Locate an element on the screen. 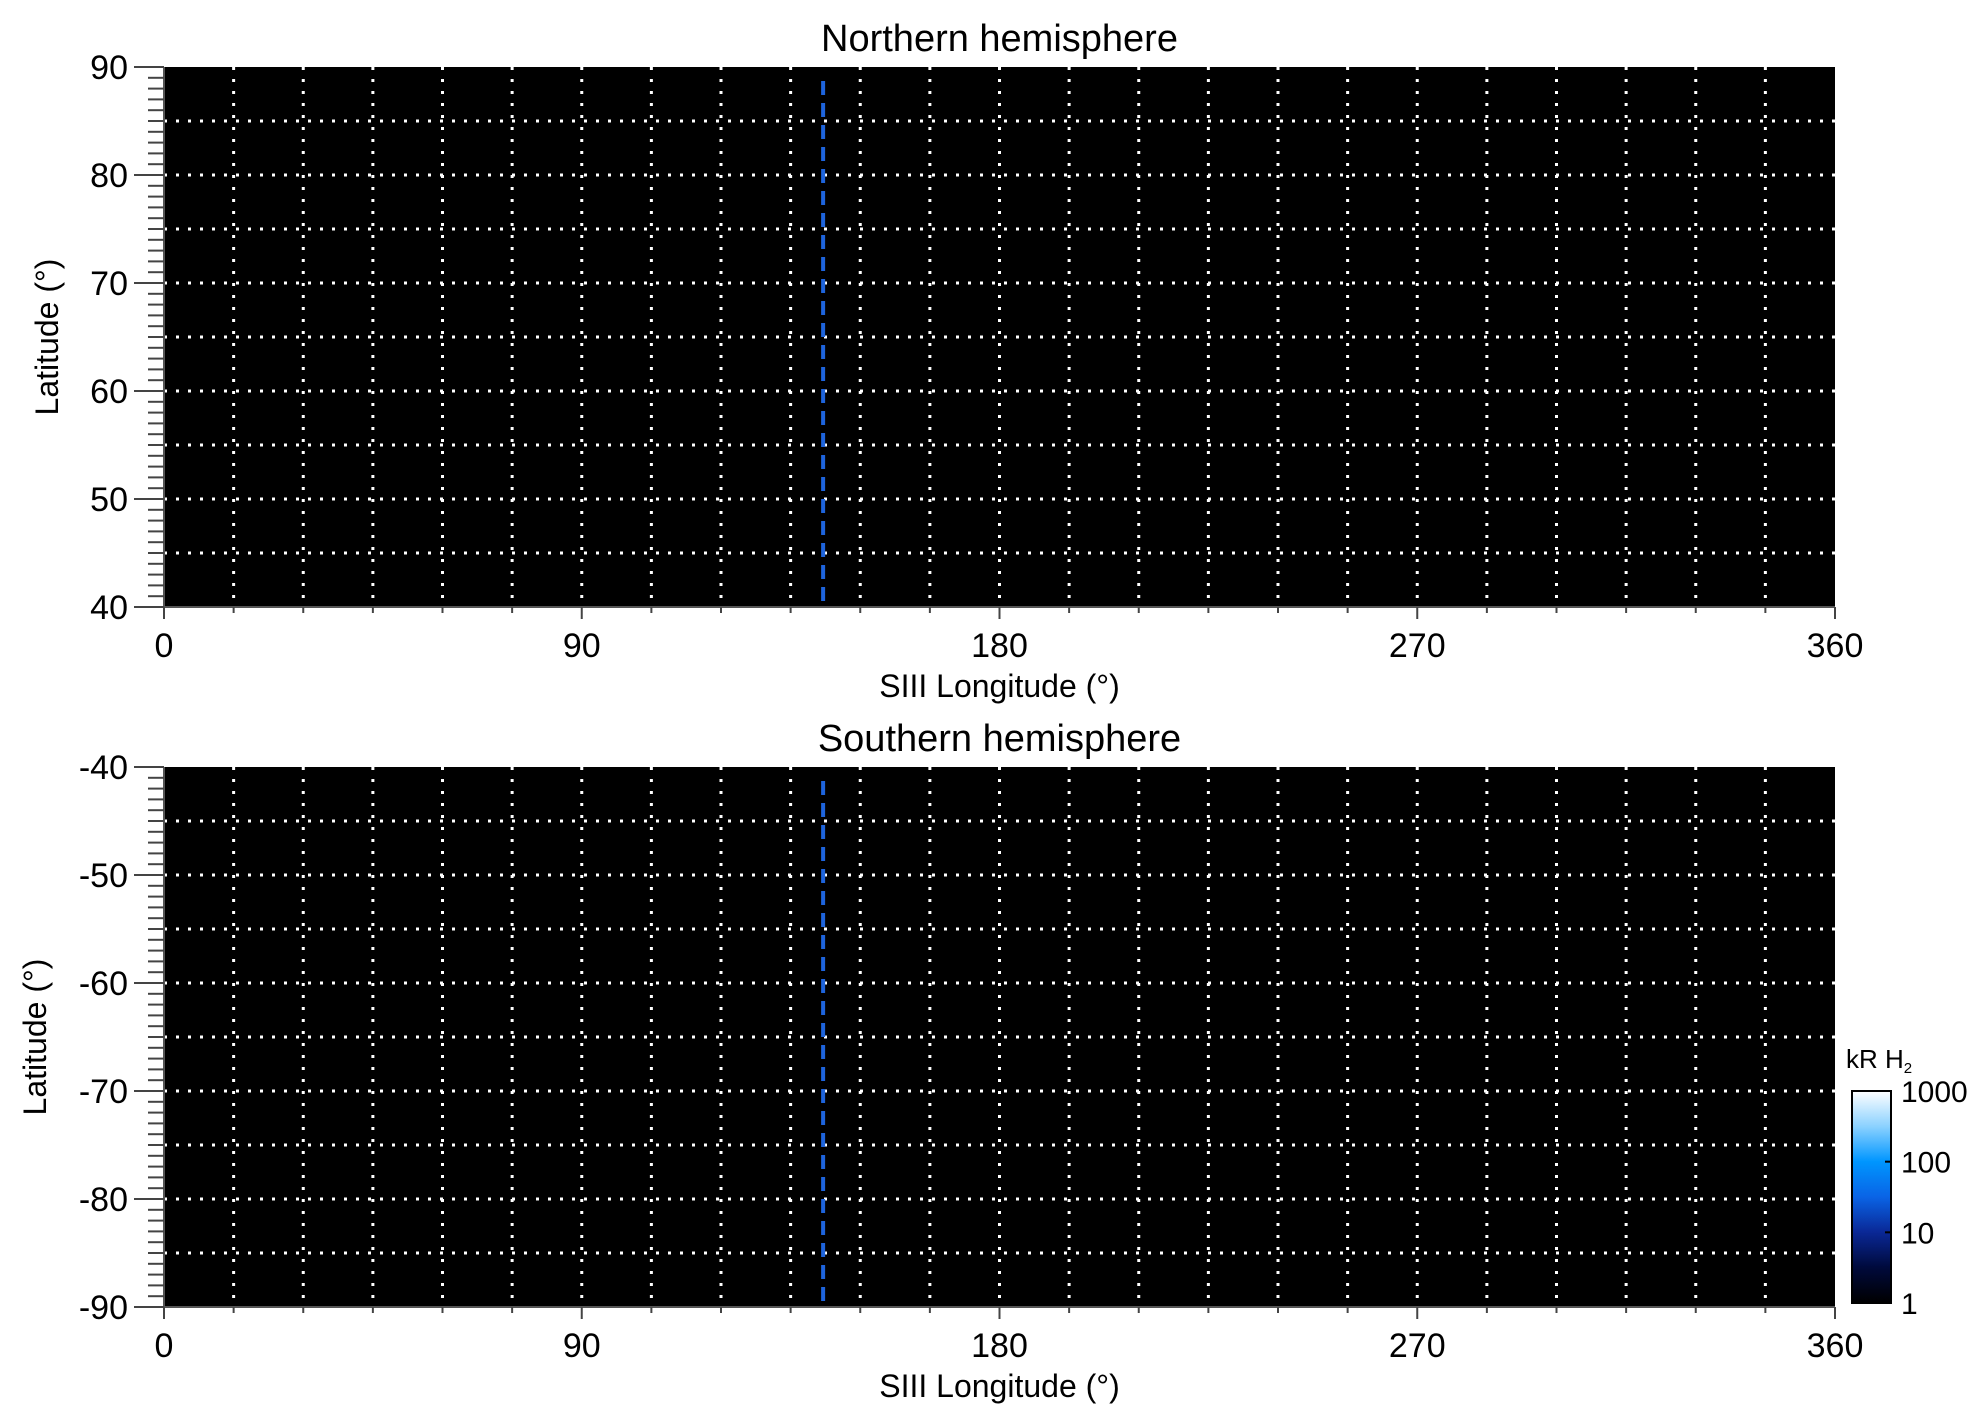  panel-title: Southern hemisphere is located at coordinates (999, 739).